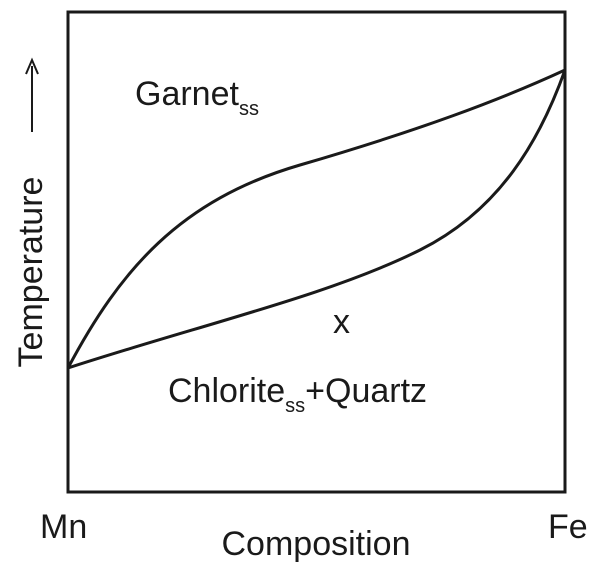 The image size is (596, 568). I want to click on x-axis-label: Composition, so click(316, 544).